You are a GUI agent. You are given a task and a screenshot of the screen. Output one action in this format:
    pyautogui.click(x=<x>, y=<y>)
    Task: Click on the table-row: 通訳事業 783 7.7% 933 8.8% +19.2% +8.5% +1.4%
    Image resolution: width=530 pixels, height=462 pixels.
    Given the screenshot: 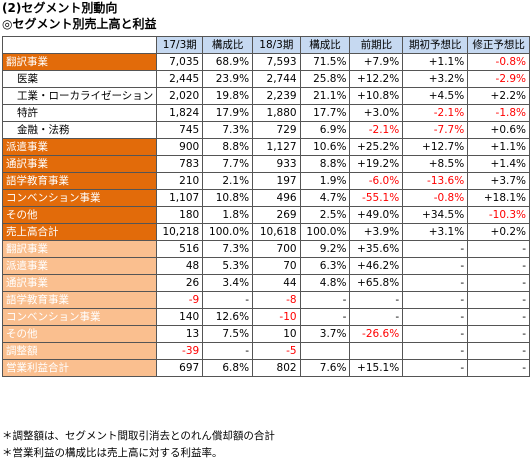 What is the action you would take?
    pyautogui.click(x=265, y=164)
    